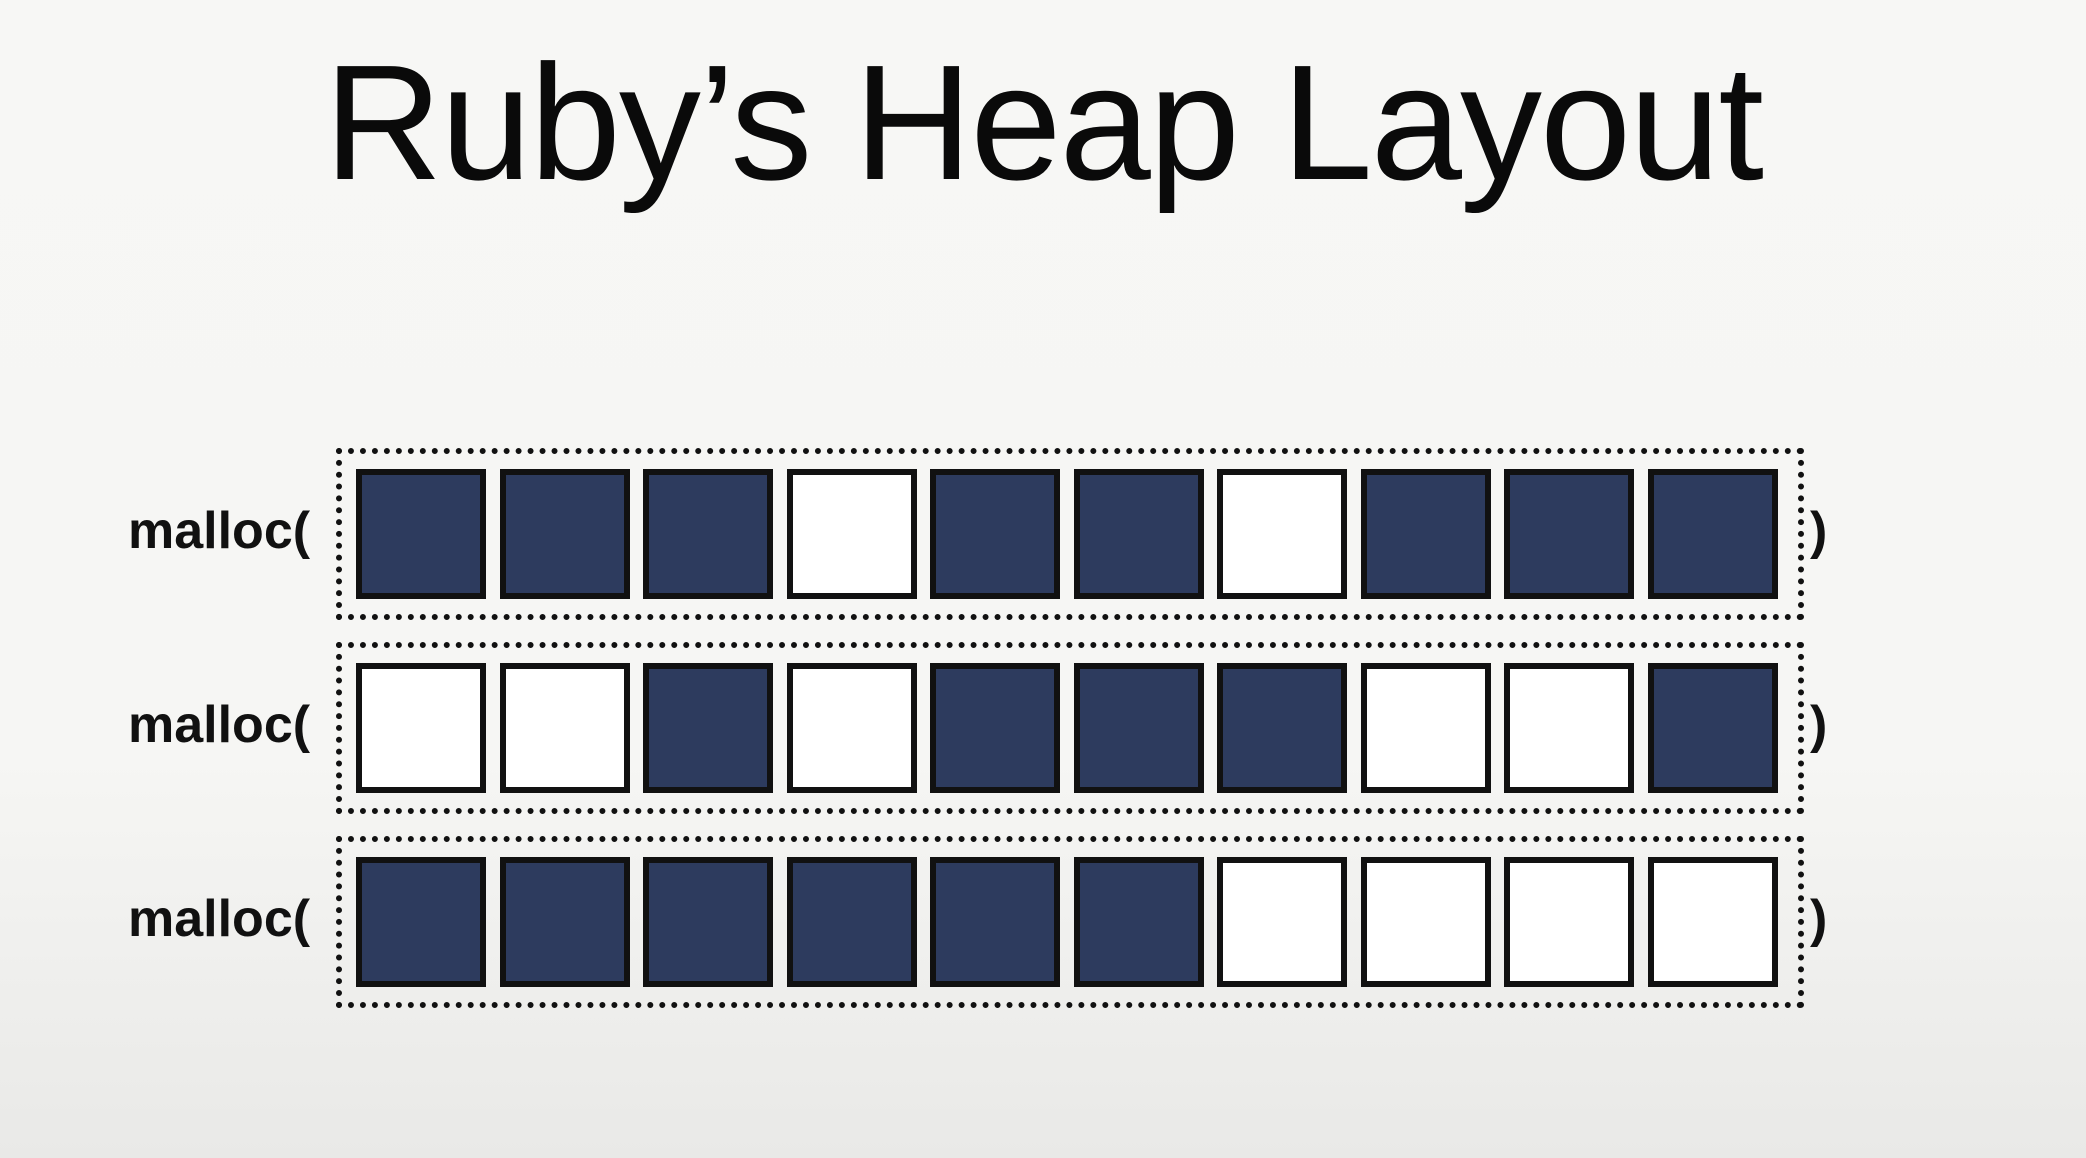 The image size is (2086, 1158). I want to click on heap-row-1: malloc( ), so click(1043, 534).